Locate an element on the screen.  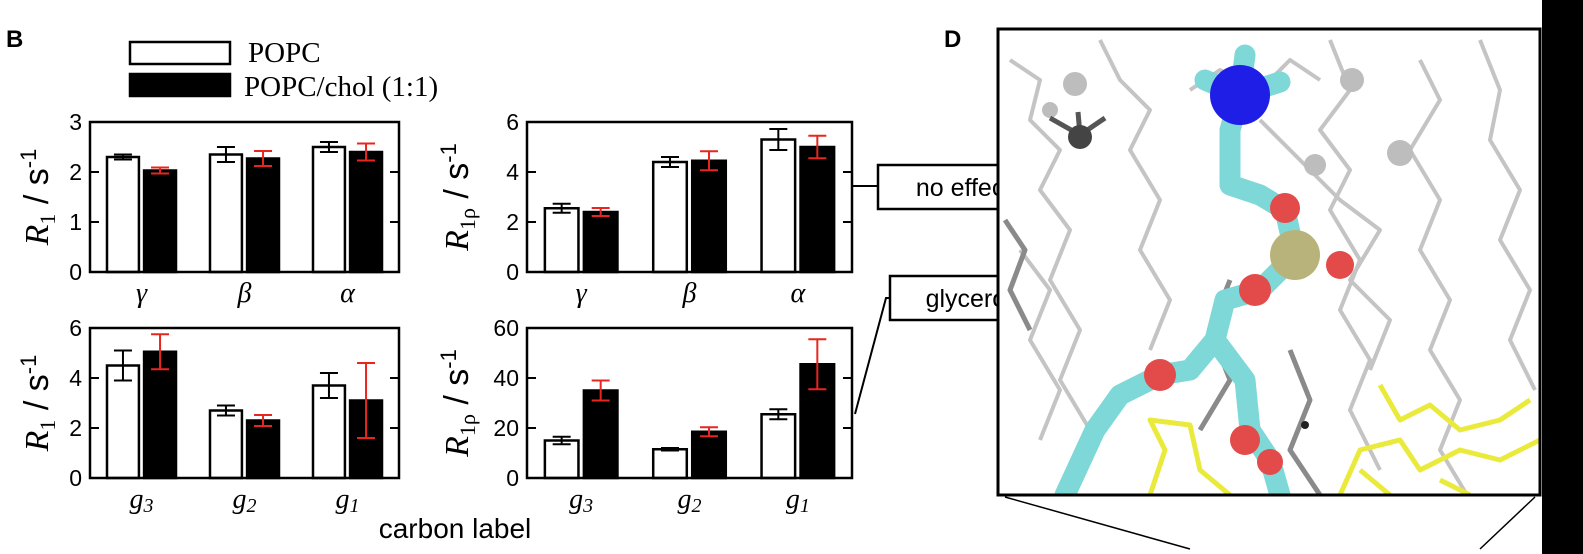
y-tick-label: 60 is located at coordinates (506, 328).